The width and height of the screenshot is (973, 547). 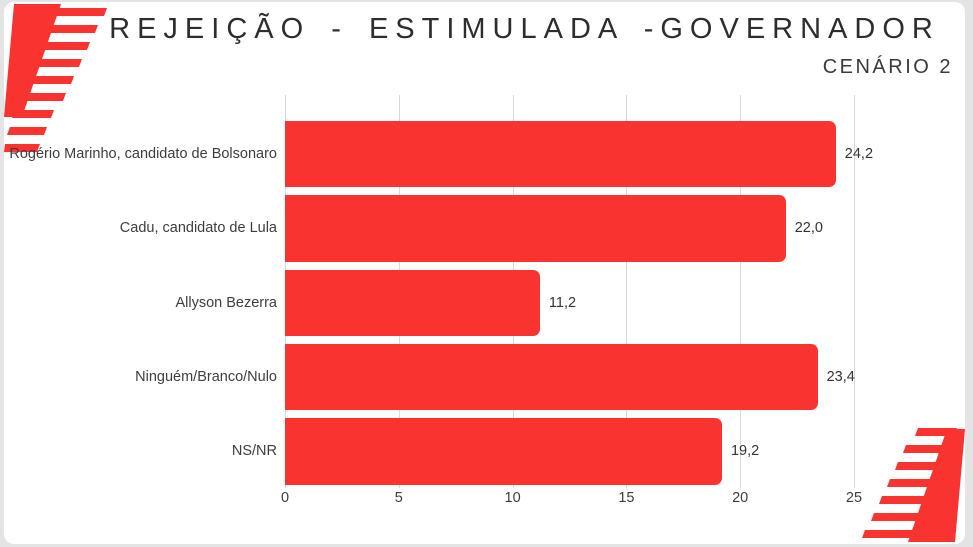 I want to click on x-tick-label: 5, so click(x=398, y=498).